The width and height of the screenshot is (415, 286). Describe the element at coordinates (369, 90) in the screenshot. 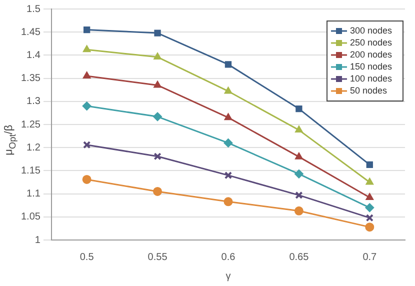

I see `legend-label: 50 nodes` at that location.